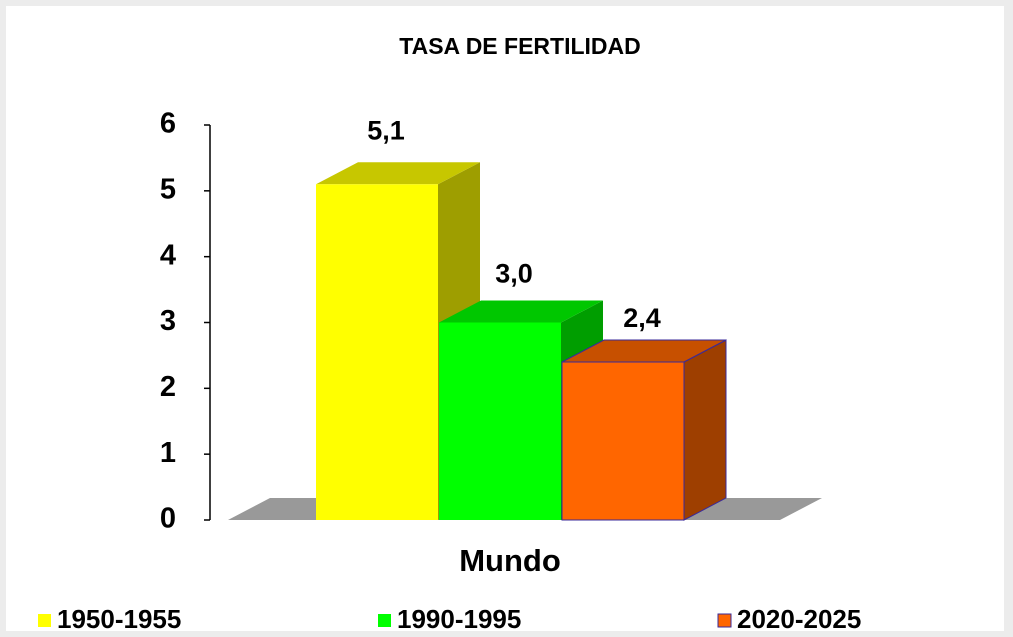 This screenshot has width=1013, height=637. Describe the element at coordinates (119, 619) in the screenshot. I see `legend-label: 1950-1955` at that location.